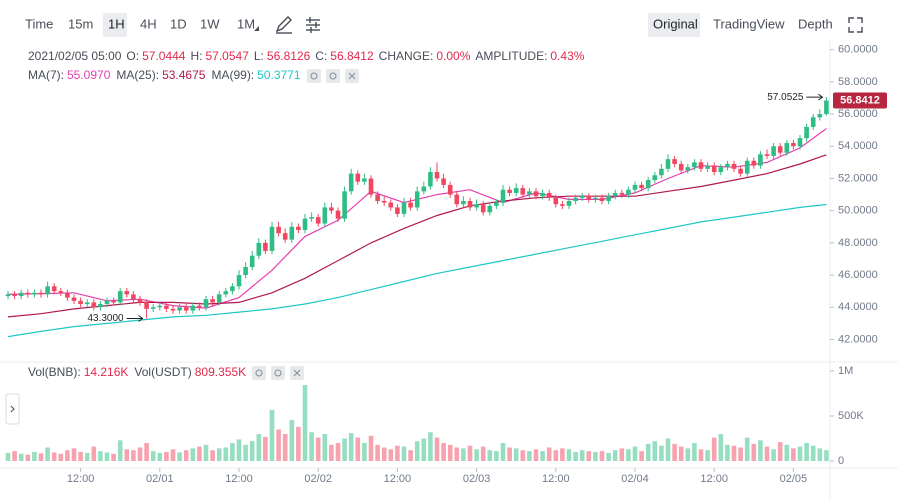  What do you see at coordinates (283, 25) in the screenshot?
I see `pencil-icon` at bounding box center [283, 25].